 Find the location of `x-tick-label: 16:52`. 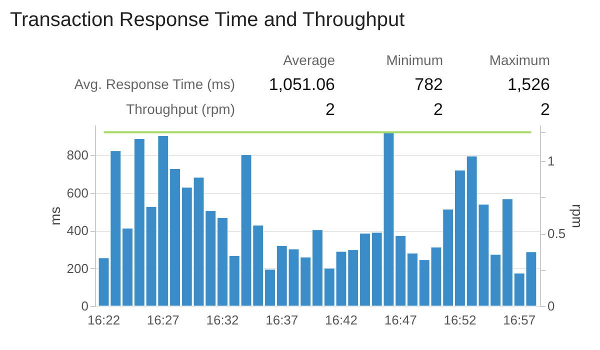

x-tick-label: 16:52 is located at coordinates (460, 320).